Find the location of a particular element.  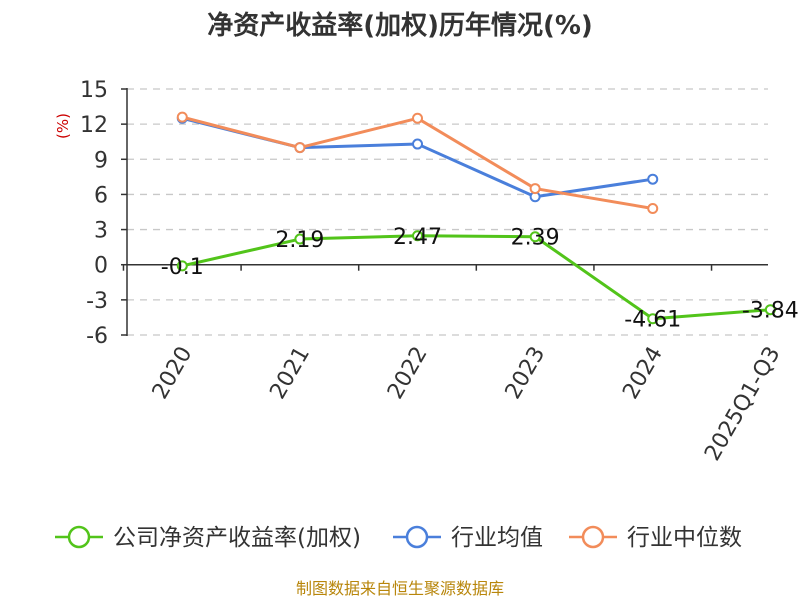

data-label: -0.1 is located at coordinates (182, 267).